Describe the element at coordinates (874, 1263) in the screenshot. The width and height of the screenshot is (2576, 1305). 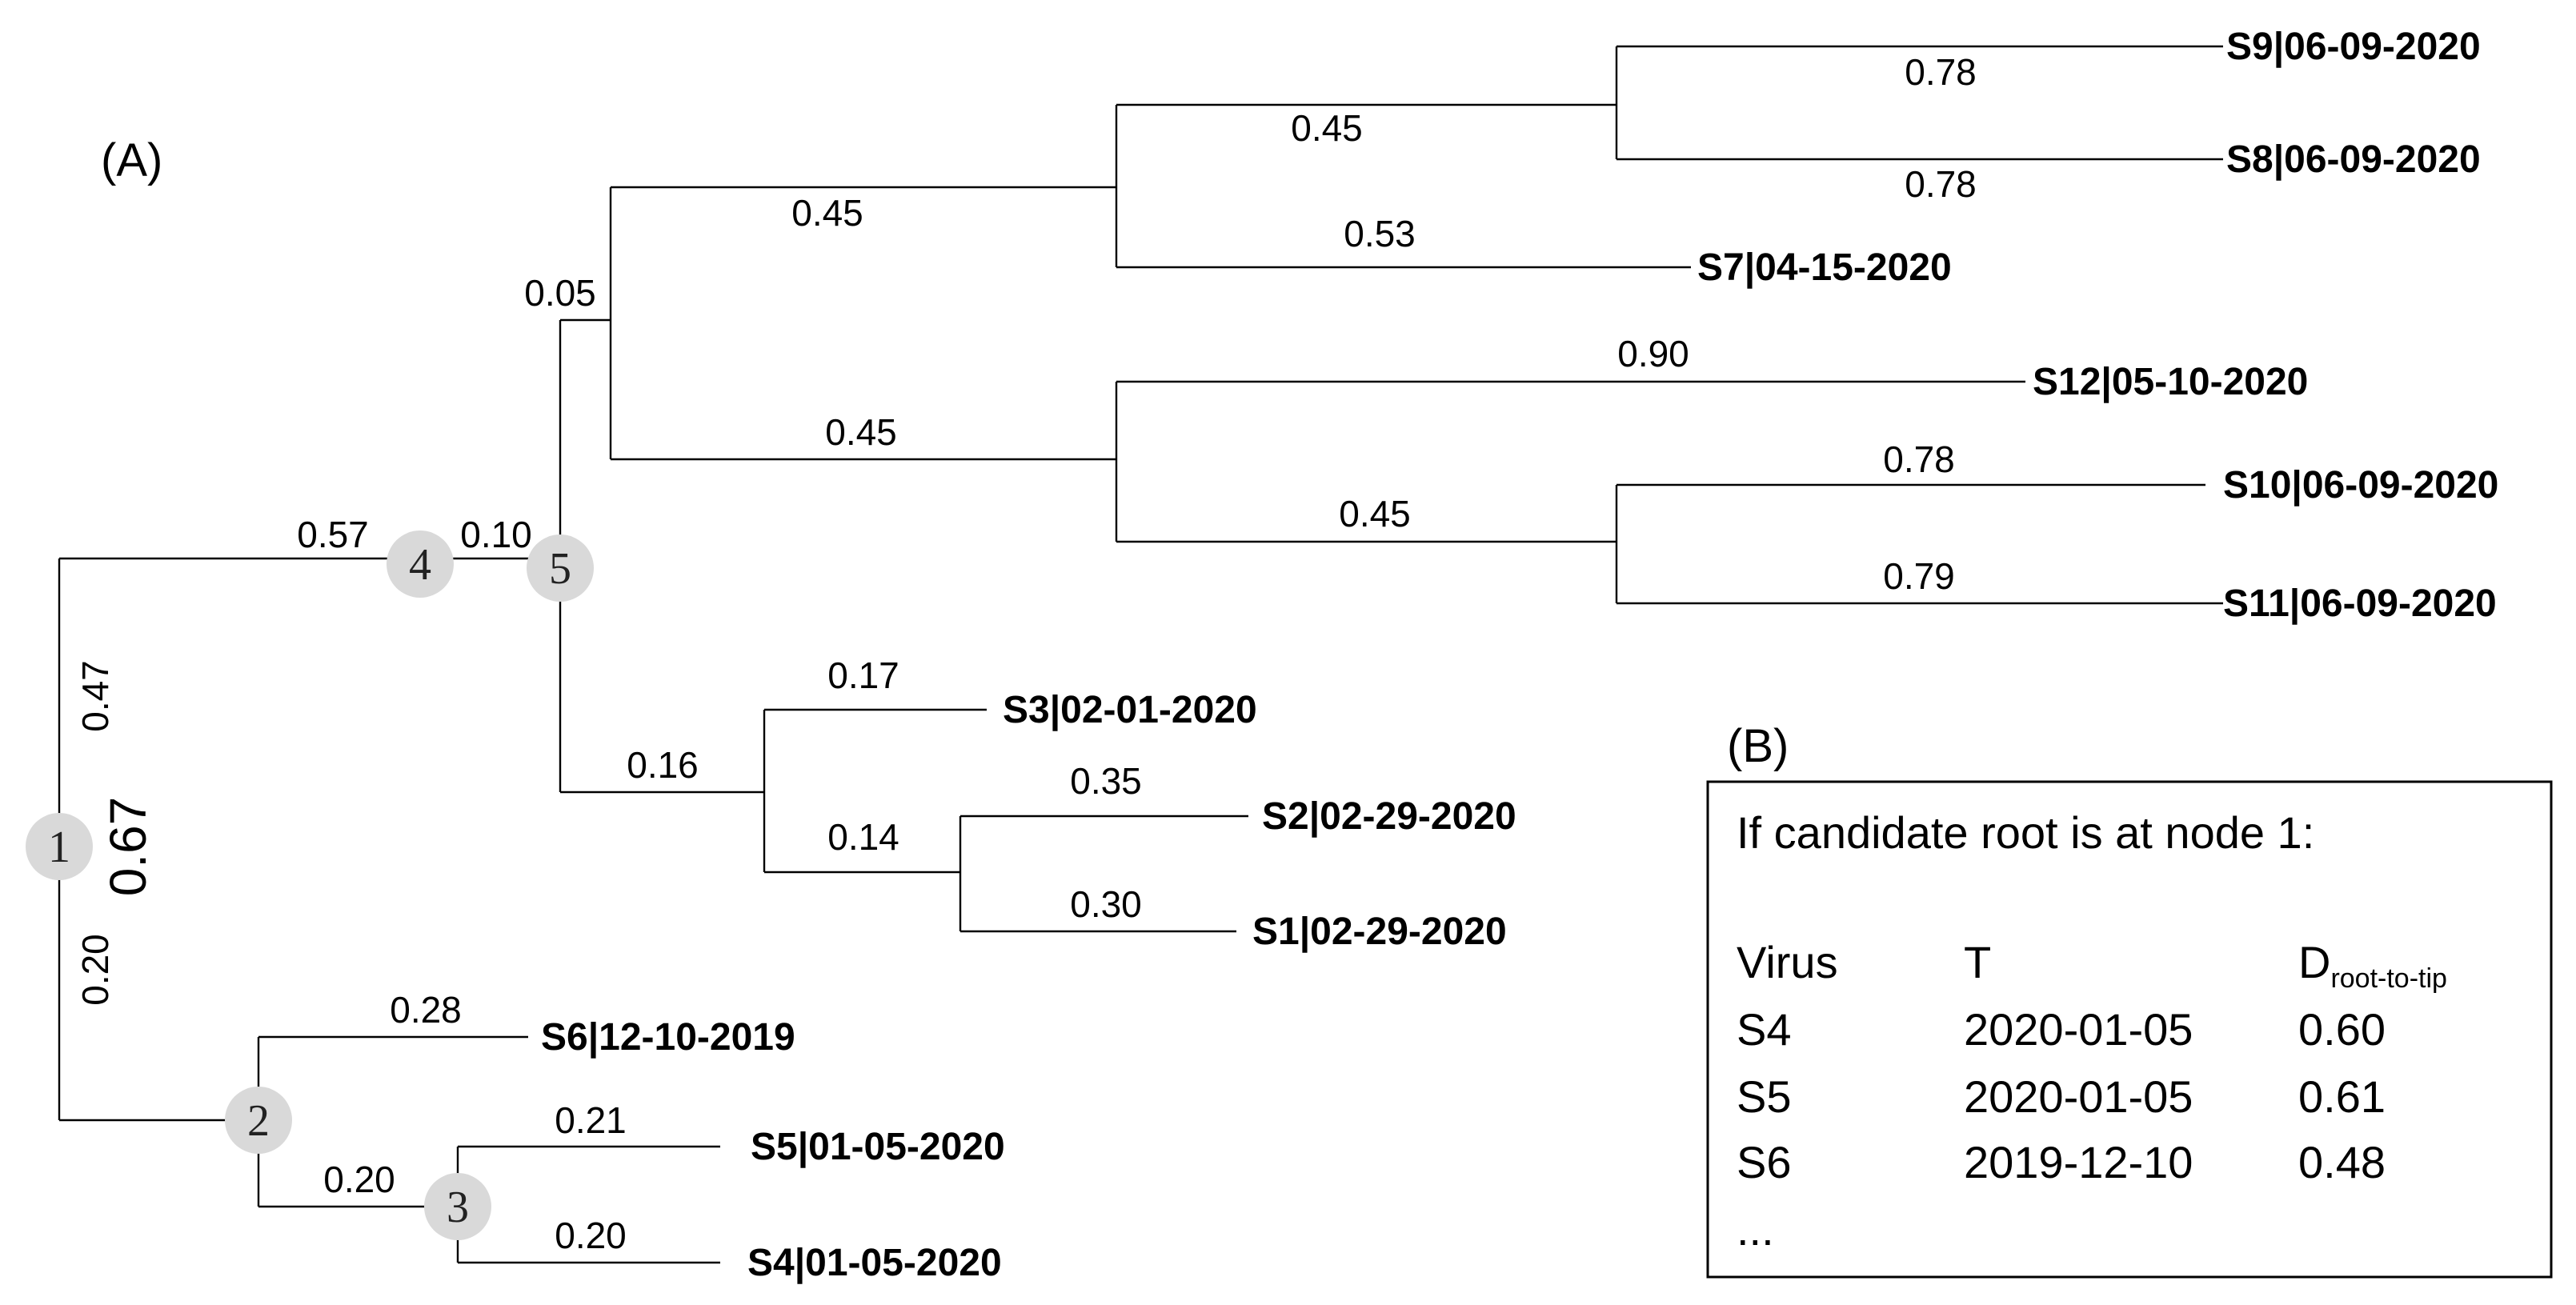
I see `tip-label-s4: S4|01-05-2020` at that location.